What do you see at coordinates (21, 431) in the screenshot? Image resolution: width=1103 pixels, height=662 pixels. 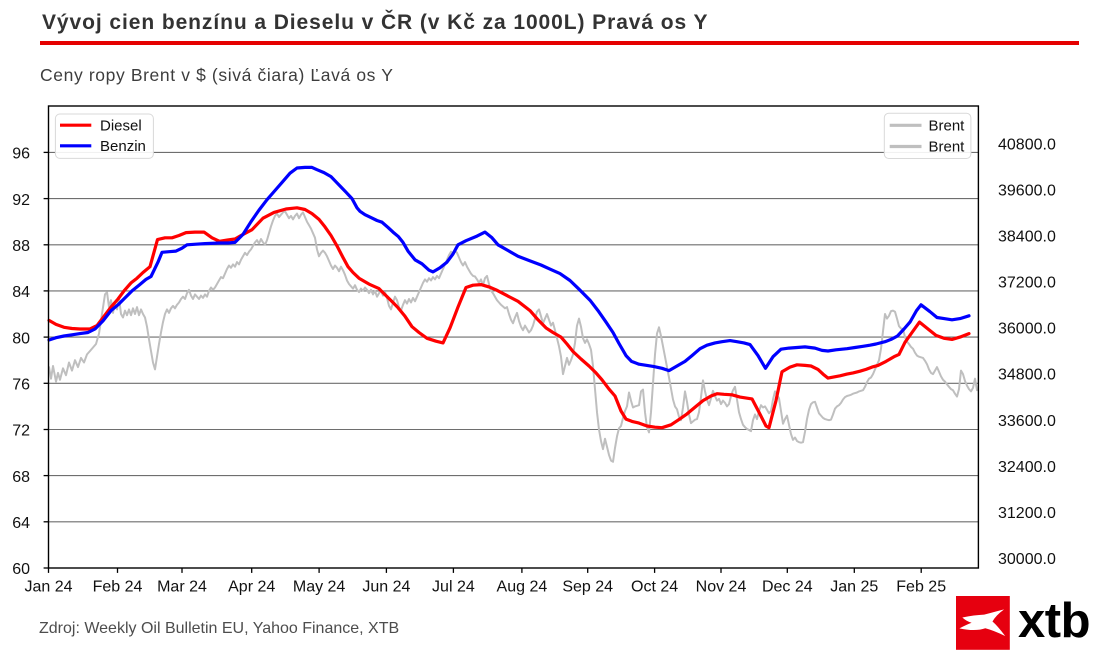 I see `svg-text: 72` at bounding box center [21, 431].